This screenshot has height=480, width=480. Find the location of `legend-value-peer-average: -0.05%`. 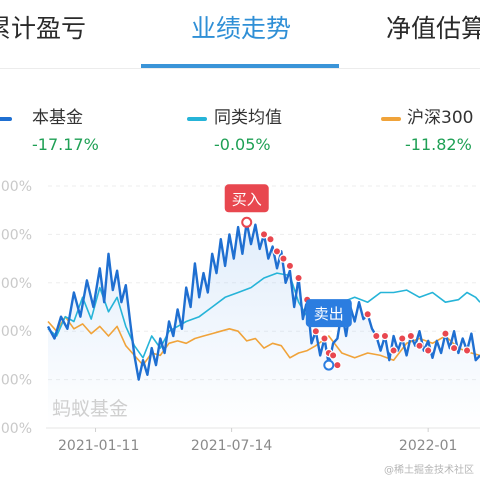

legend-value-peer-average: -0.05% is located at coordinates (242, 144).